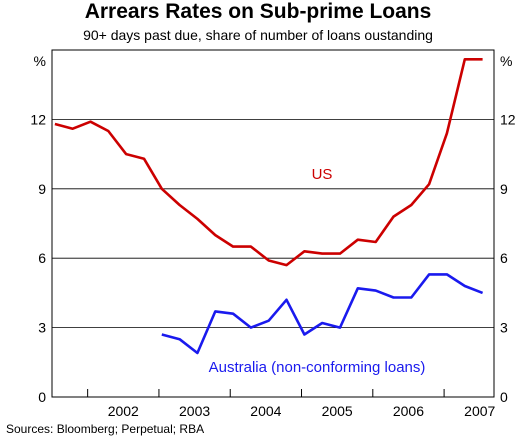 Image resolution: width=516 pixels, height=439 pixels. Describe the element at coordinates (40, 61) in the screenshot. I see `y-unit-left: %` at that location.